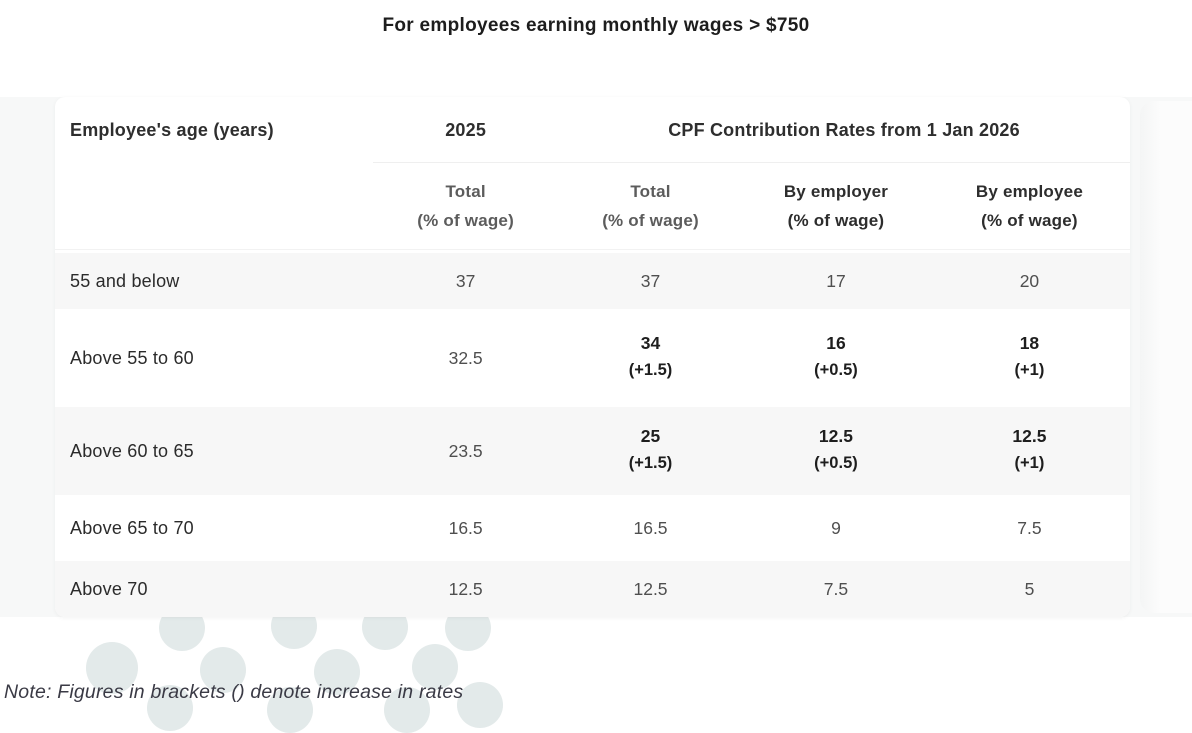 This screenshot has height=733, width=1192. I want to click on rate-2025-cell: 12.5, so click(465, 589).